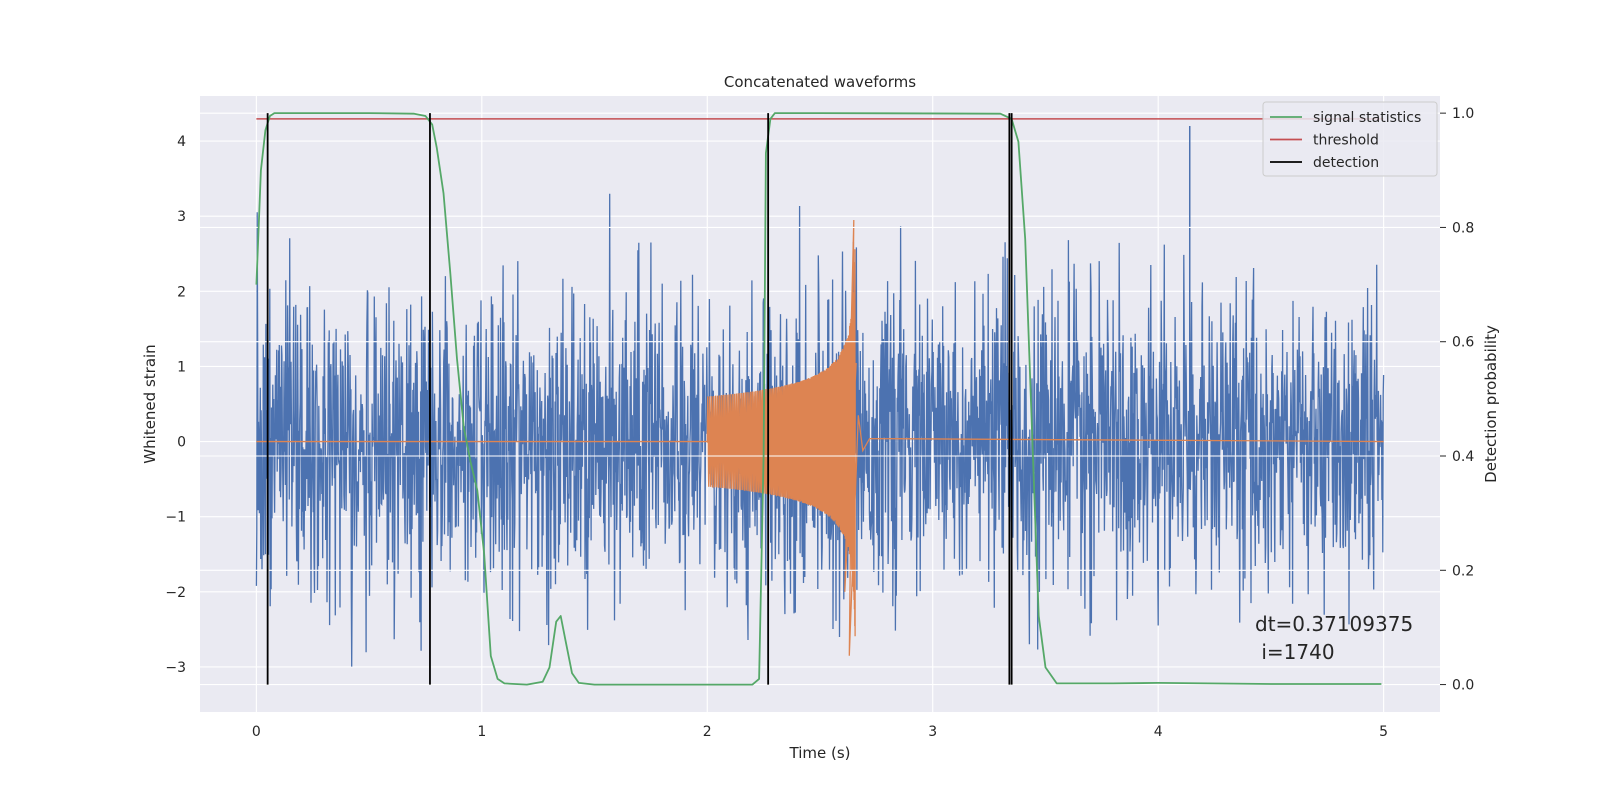  What do you see at coordinates (1383, 732) in the screenshot?
I see `x-tick-label: 5` at bounding box center [1383, 732].